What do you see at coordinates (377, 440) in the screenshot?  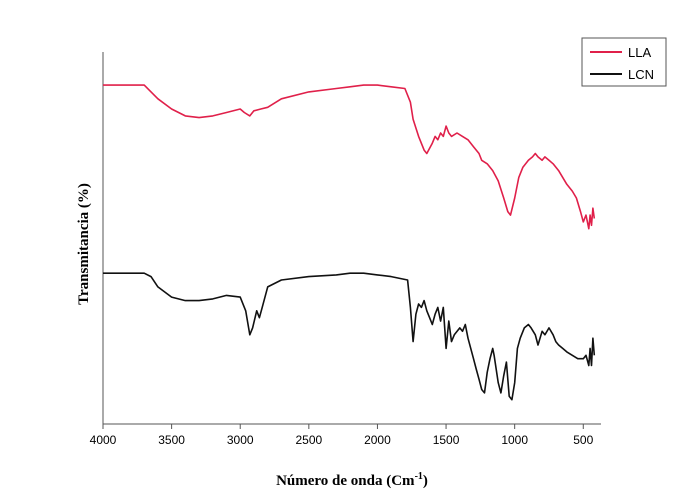 I see `x-tick-label: 2000` at bounding box center [377, 440].